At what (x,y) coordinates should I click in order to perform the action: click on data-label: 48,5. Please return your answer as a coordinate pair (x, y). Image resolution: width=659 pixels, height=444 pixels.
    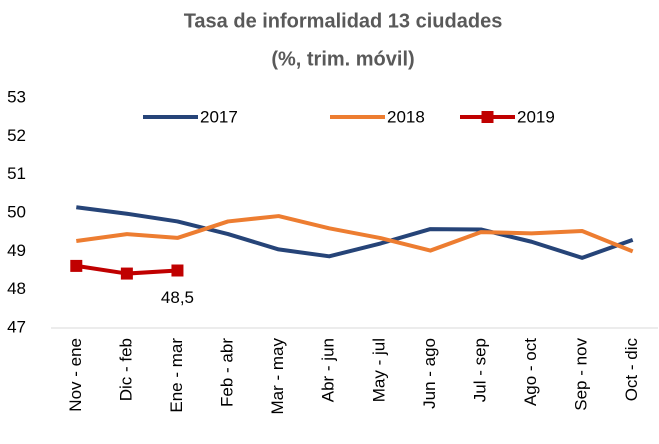
    Looking at the image, I should click on (177, 297).